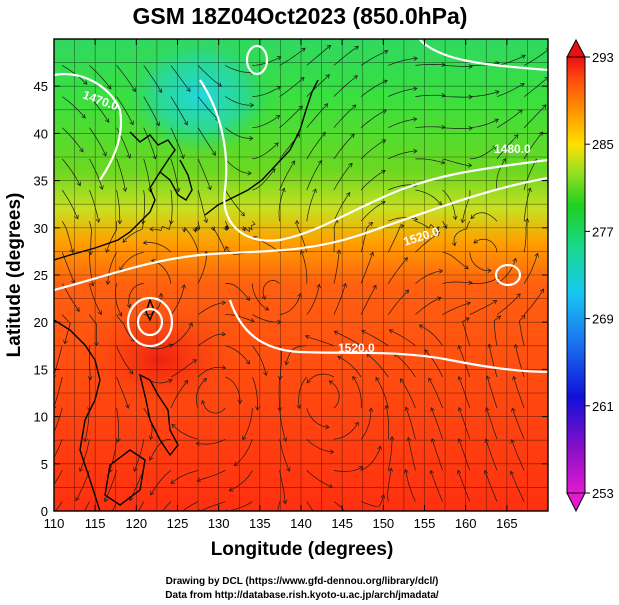 This screenshot has height=605, width=619. I want to click on colorbar-tick-label: 261, so click(603, 406).